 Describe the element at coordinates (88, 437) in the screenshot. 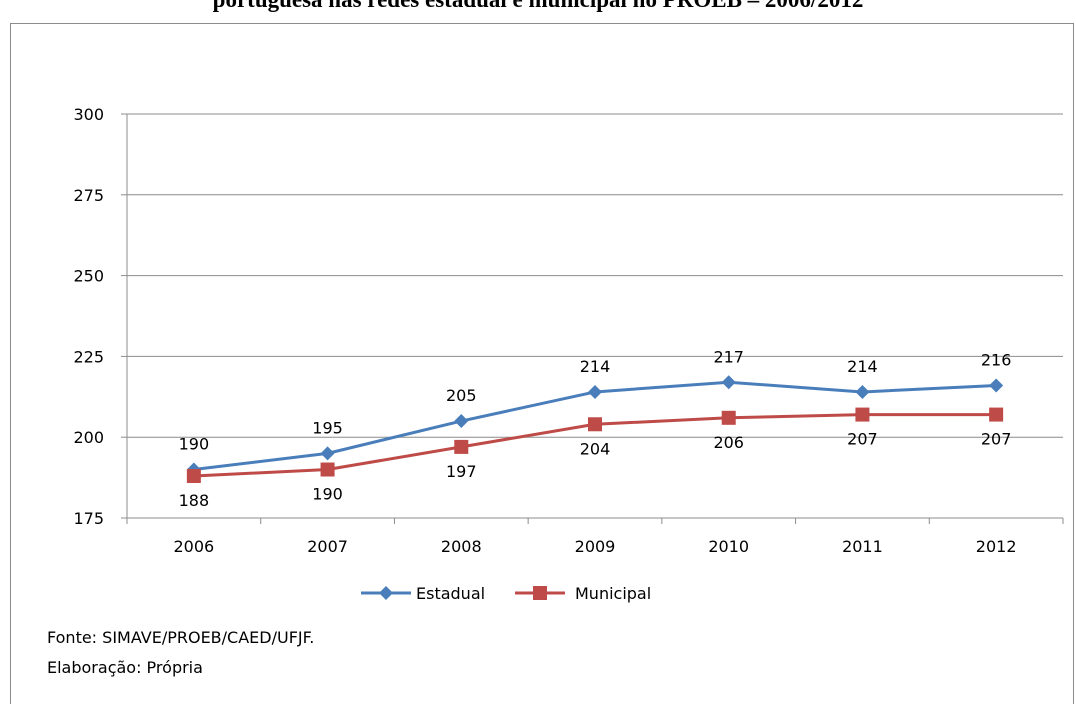

I see `y-tick-label: 200` at that location.